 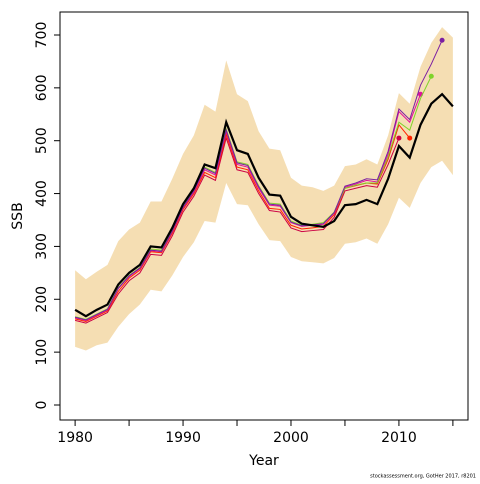 I want to click on y-tick-label: 600, so click(x=42, y=87).